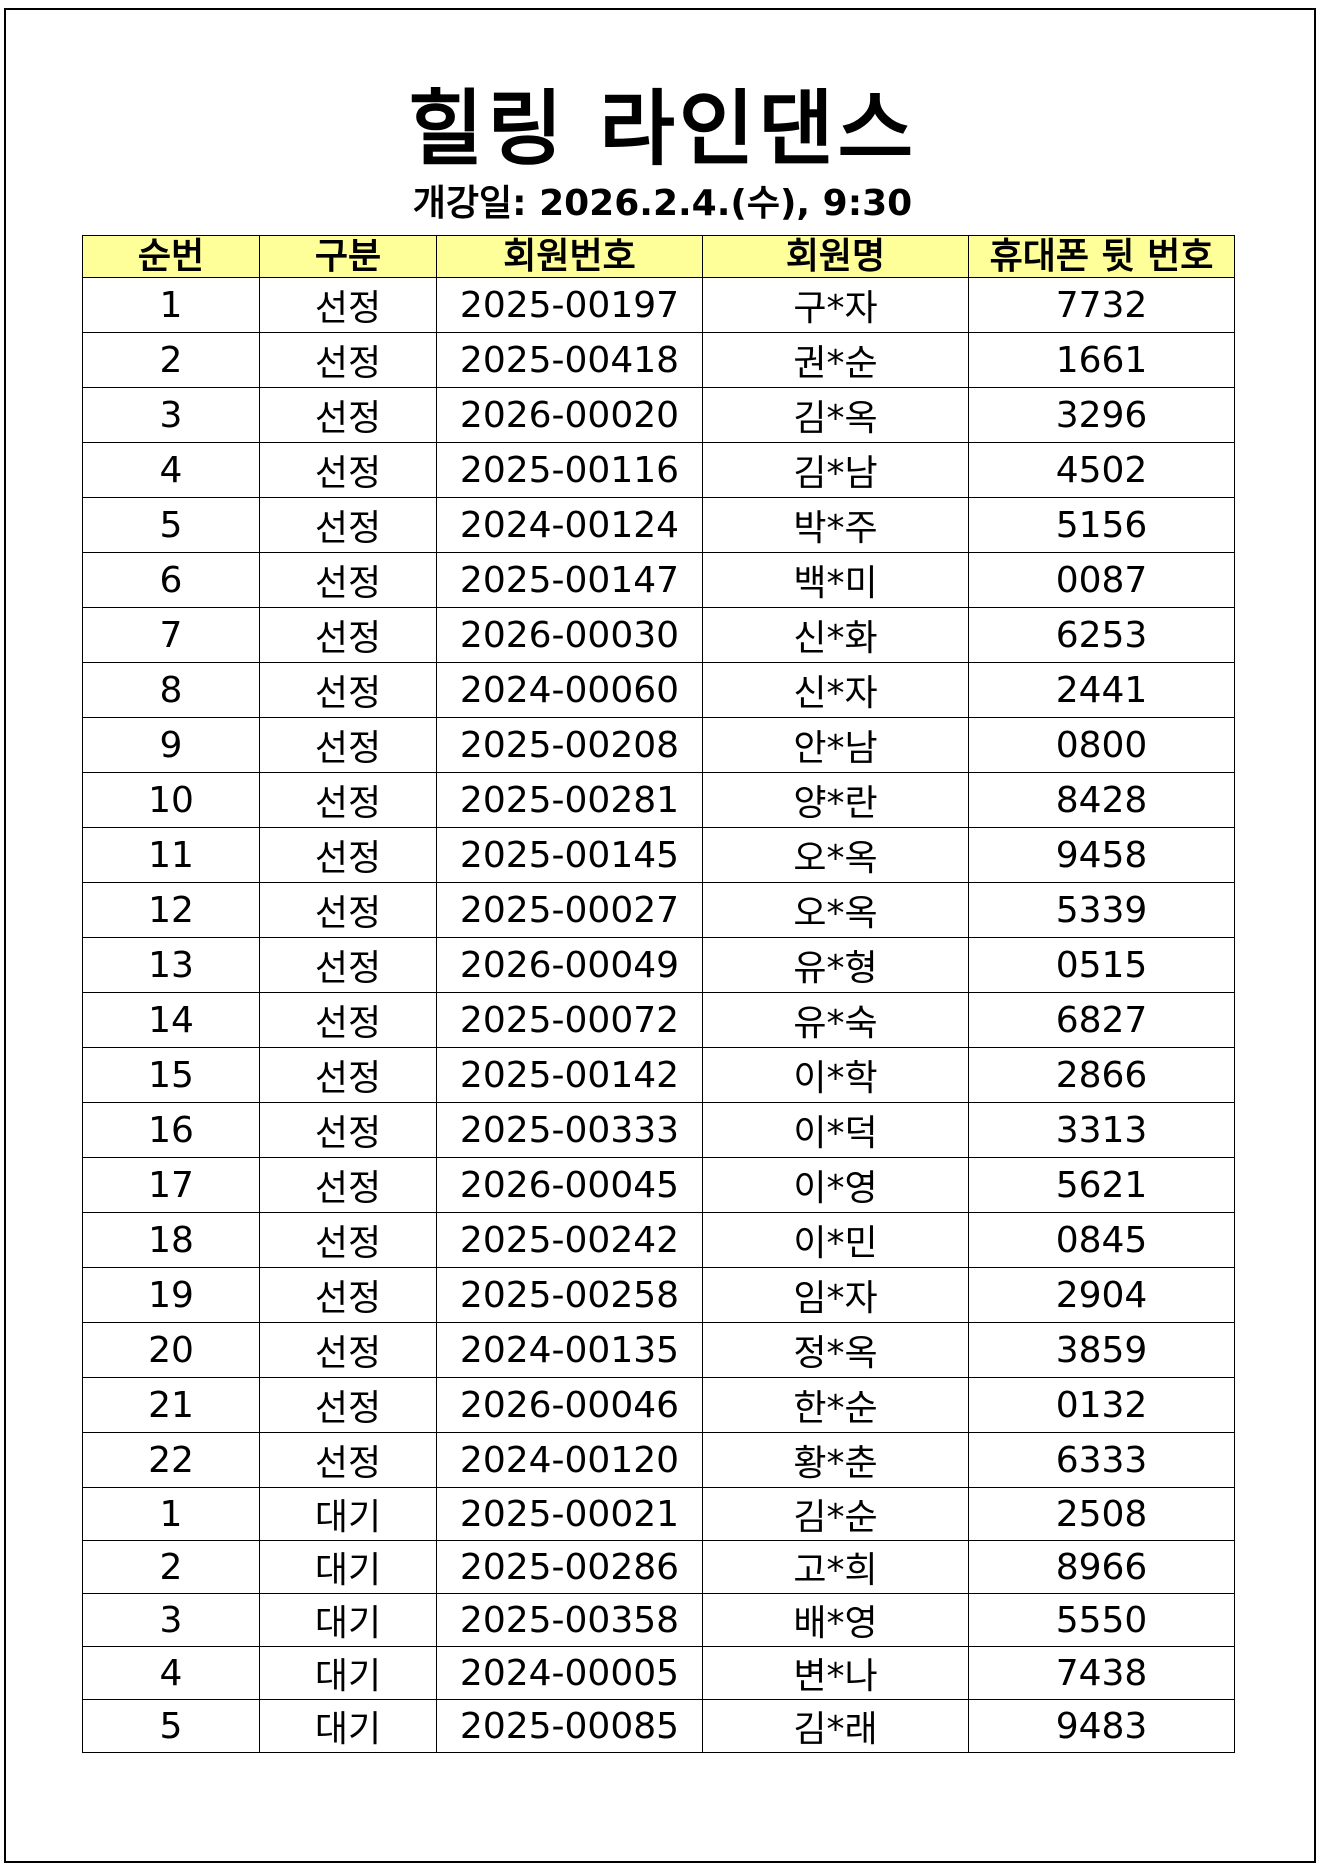  I want to click on cell-member-id: 2025-00072, so click(569, 1020).